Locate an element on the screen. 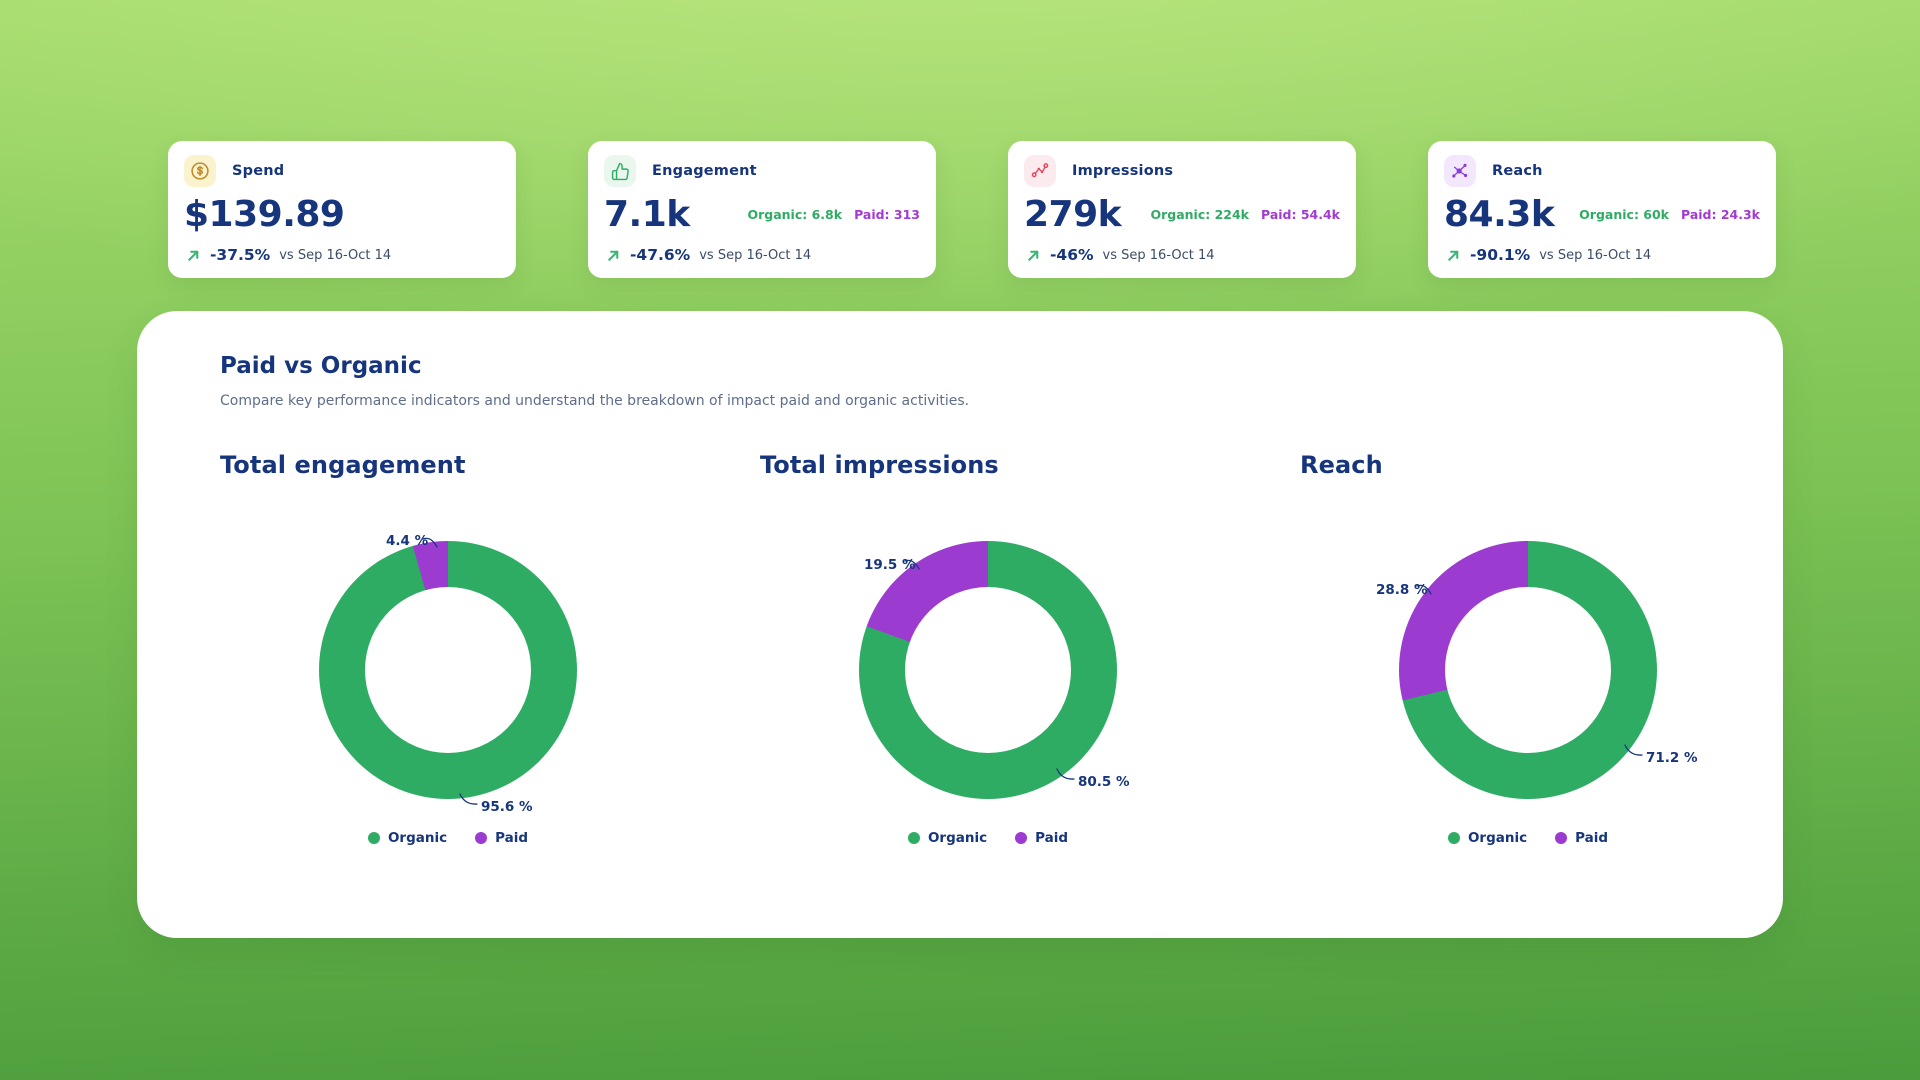 The height and width of the screenshot is (1080, 1920). kpi-organic-value: Organic: 6.8k is located at coordinates (795, 214).